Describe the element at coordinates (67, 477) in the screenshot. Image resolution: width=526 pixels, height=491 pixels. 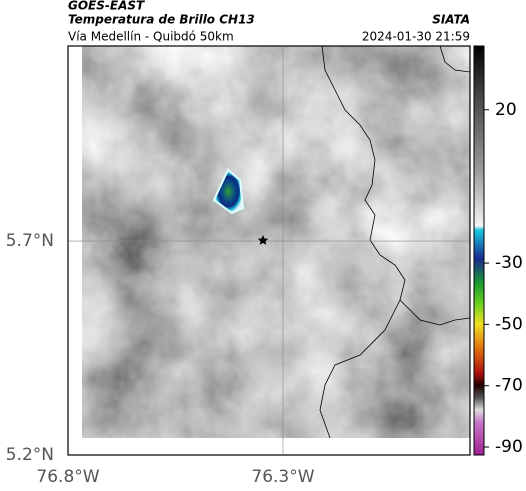
I see `x-tick-label: 76.8°W` at that location.